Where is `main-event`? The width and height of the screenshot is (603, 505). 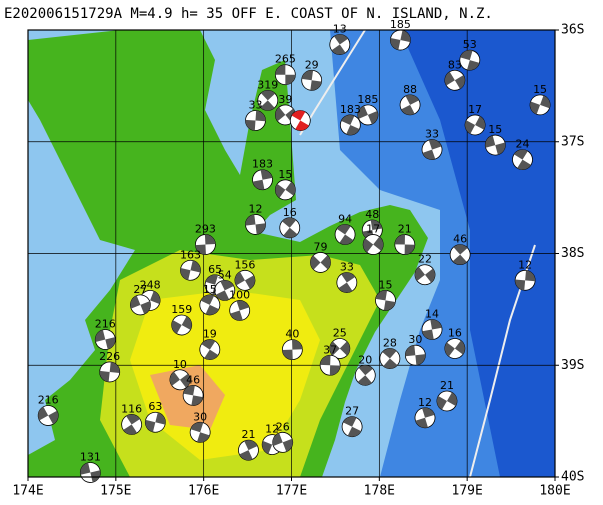 main-event is located at coordinates (300, 120).